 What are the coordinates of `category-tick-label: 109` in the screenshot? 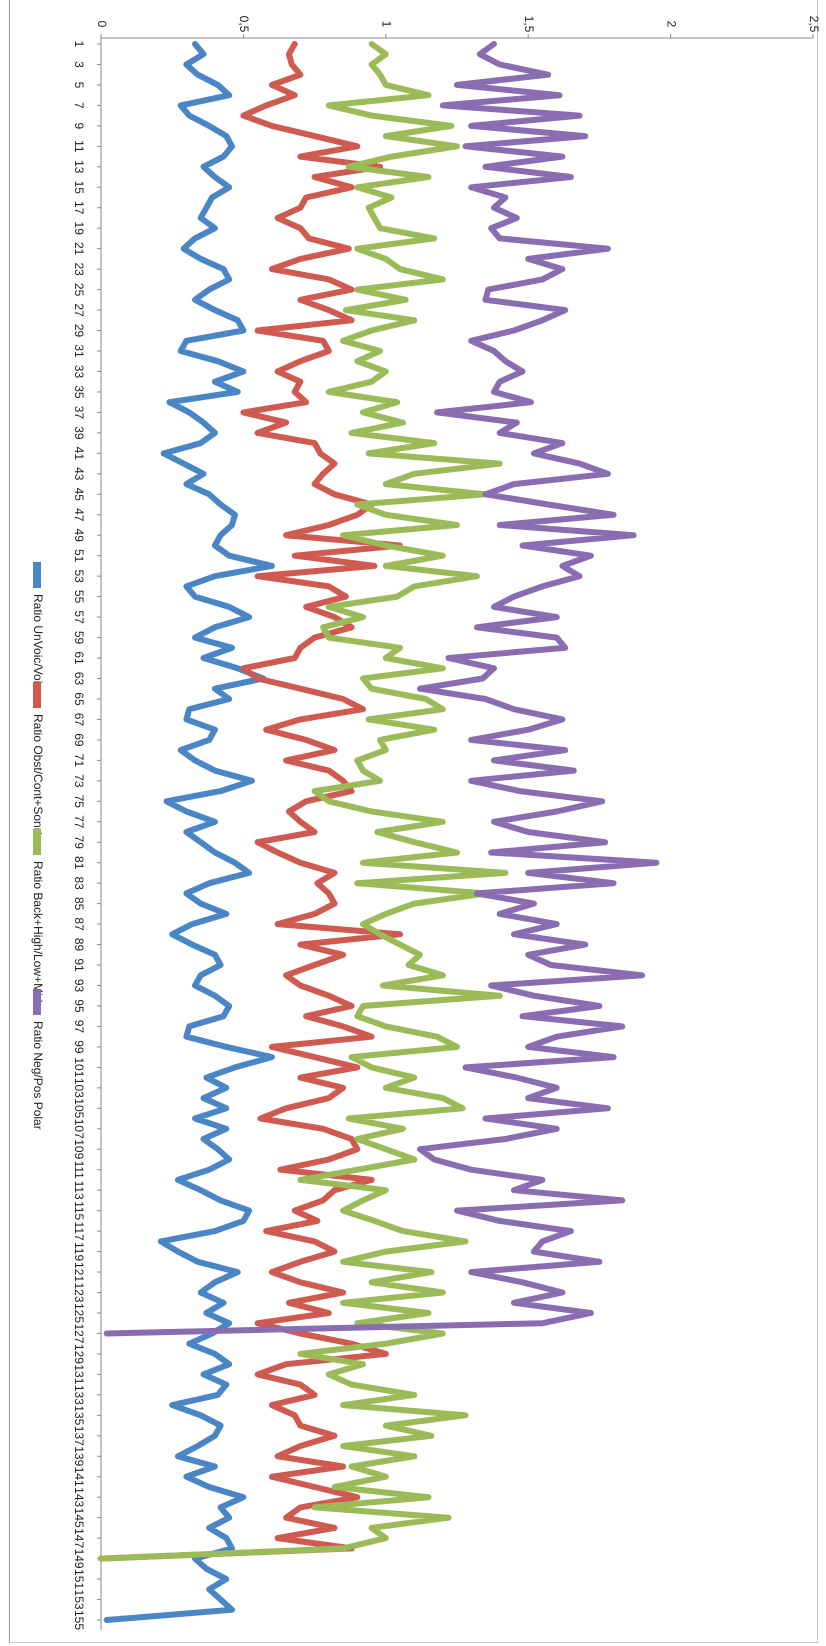 It's located at (79, 1149).